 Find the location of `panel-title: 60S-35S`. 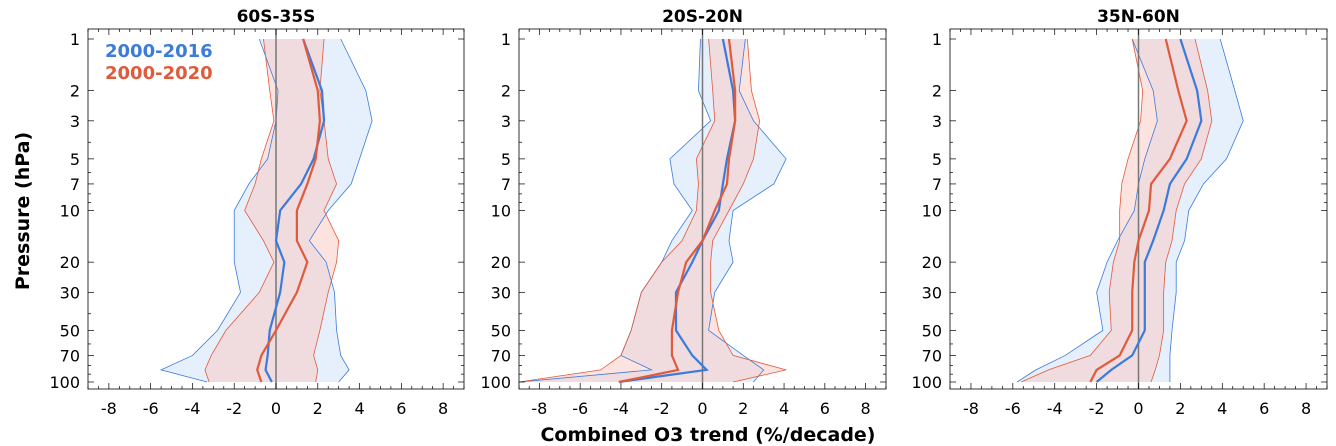

panel-title: 60S-35S is located at coordinates (276, 17).